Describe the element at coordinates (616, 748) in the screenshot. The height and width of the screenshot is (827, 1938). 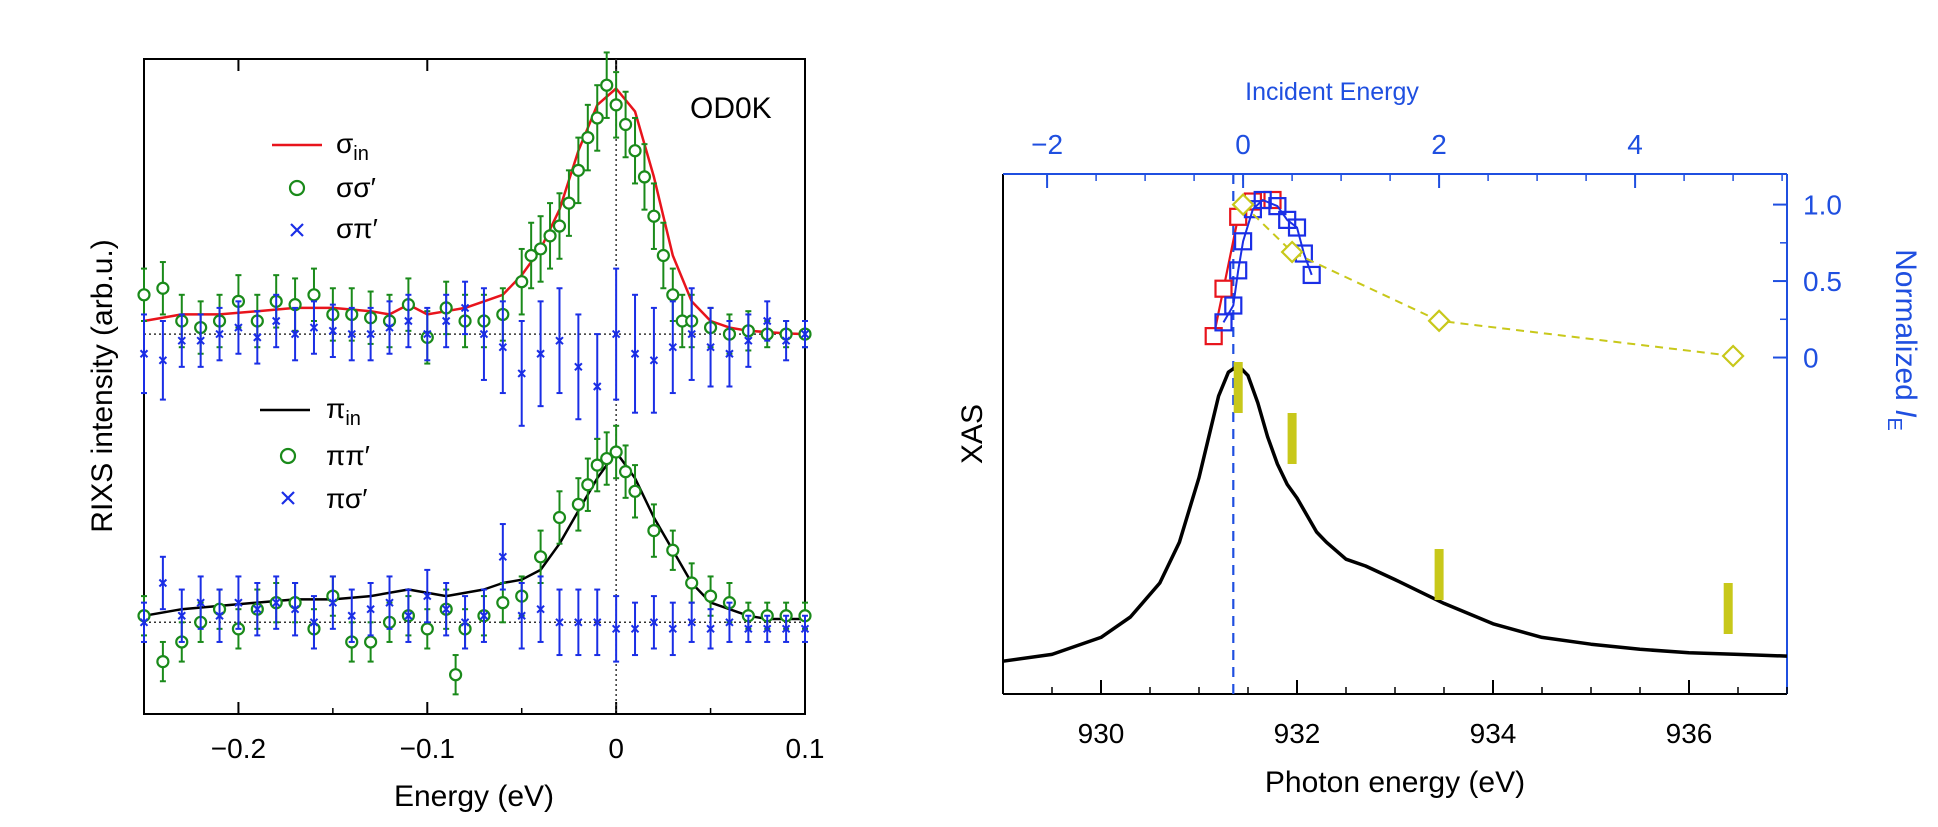
I see `left-x-tick-label: 0` at that location.